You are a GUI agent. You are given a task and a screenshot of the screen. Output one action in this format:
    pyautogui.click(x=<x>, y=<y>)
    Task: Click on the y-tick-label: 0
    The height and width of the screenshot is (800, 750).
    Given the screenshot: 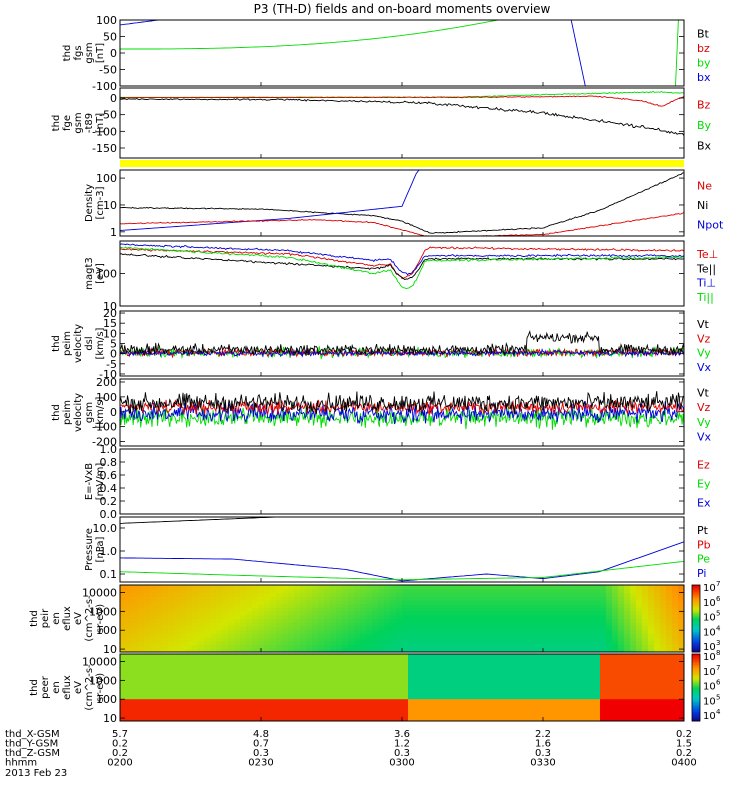 What is the action you would take?
    pyautogui.click(x=113, y=53)
    